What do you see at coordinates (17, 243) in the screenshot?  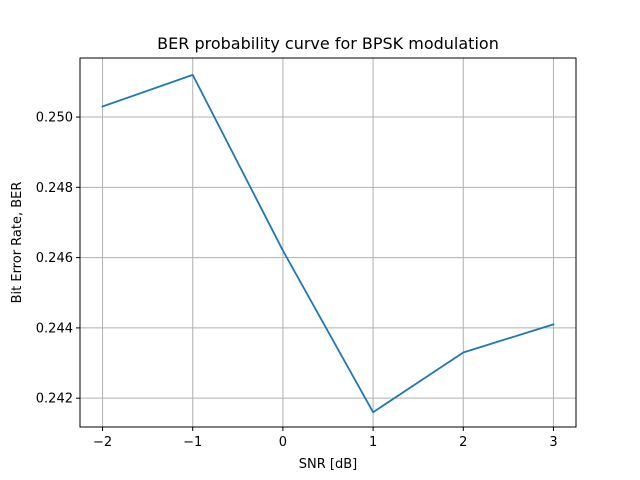 I see `y-axis-label: Bit Error Rate, BER` at bounding box center [17, 243].